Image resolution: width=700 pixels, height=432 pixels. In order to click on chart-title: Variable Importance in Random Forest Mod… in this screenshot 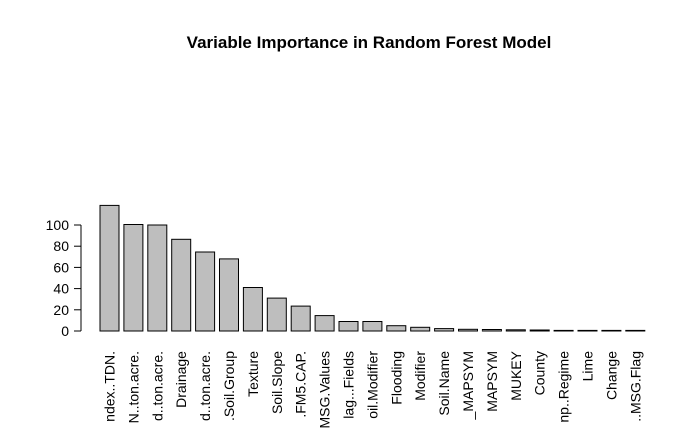, I will do `click(369, 42)`.